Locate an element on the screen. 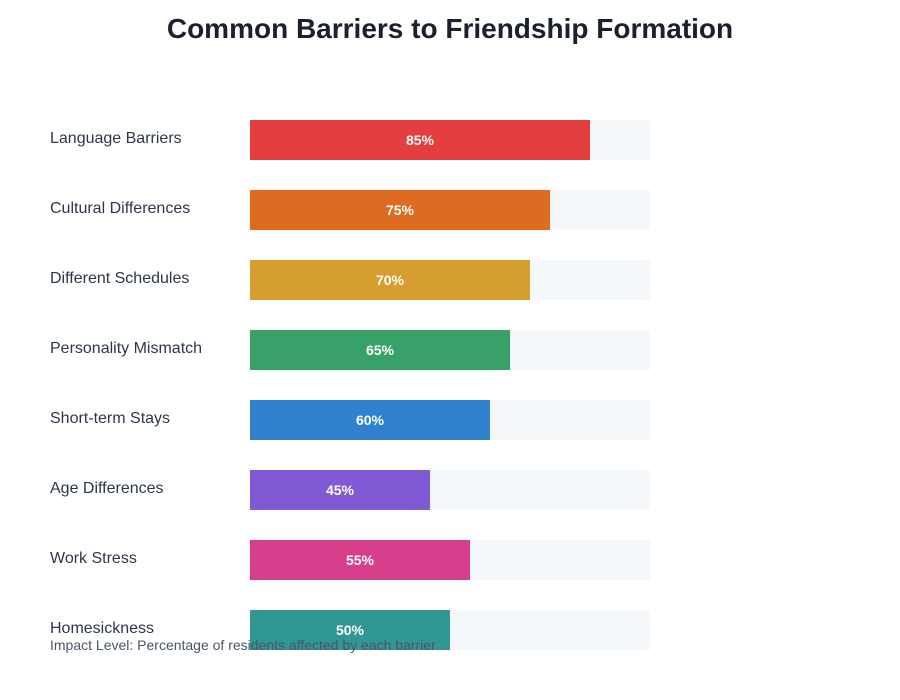 The height and width of the screenshot is (700, 900). bar-track: 85% is located at coordinates (450, 140).